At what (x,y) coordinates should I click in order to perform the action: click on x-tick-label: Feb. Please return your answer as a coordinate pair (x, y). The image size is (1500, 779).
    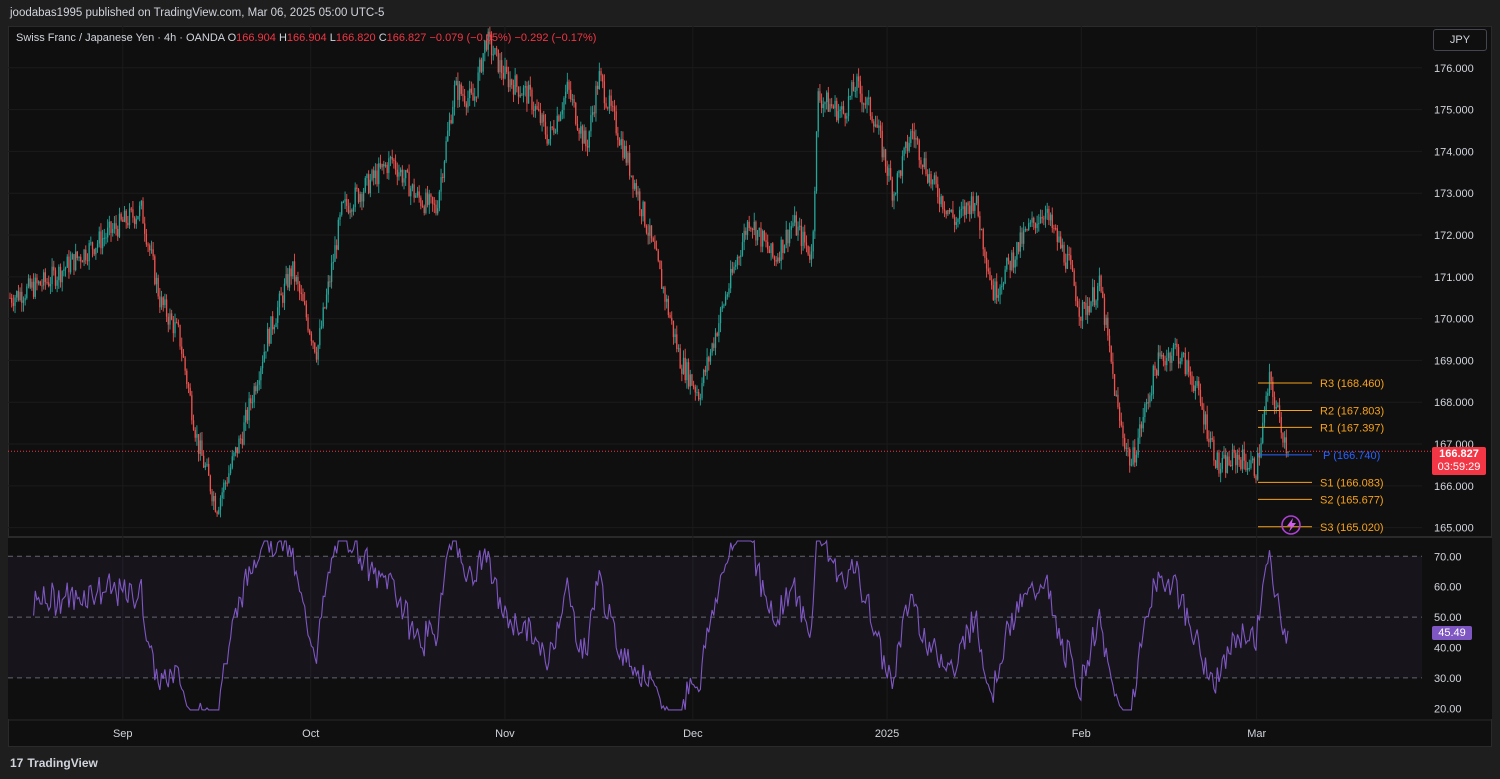
    Looking at the image, I should click on (1081, 734).